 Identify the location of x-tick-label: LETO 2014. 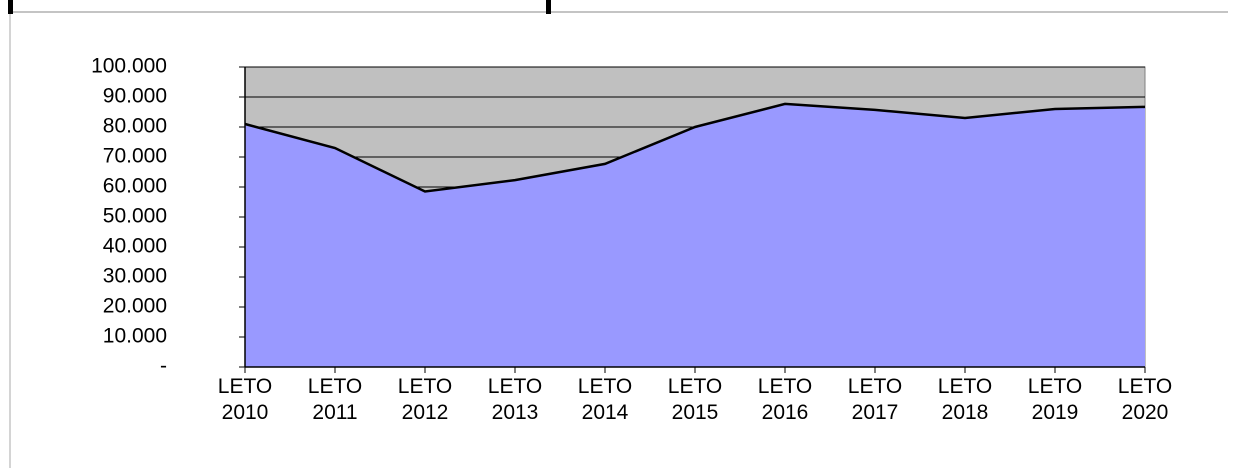
(605, 399).